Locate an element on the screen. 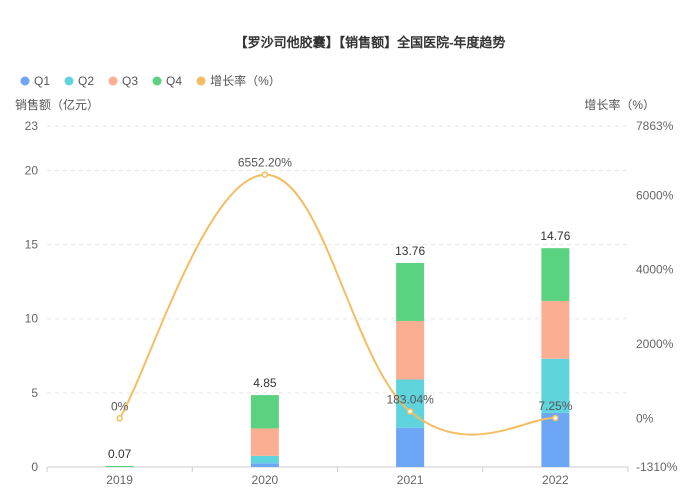 This screenshot has height=497, width=697. bar-q2-2020 is located at coordinates (264, 459).